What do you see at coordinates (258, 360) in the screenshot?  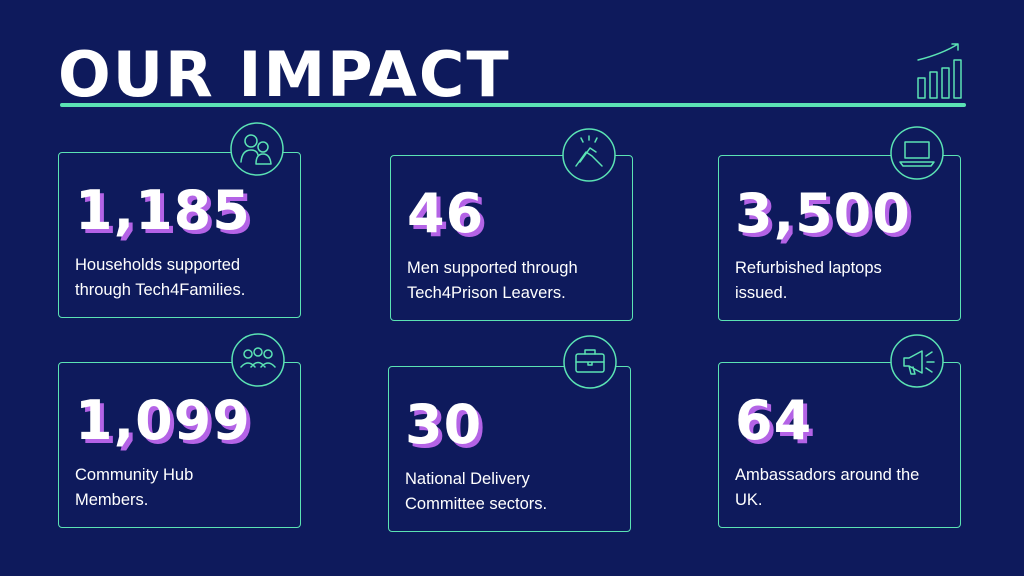 I see `community-icon` at bounding box center [258, 360].